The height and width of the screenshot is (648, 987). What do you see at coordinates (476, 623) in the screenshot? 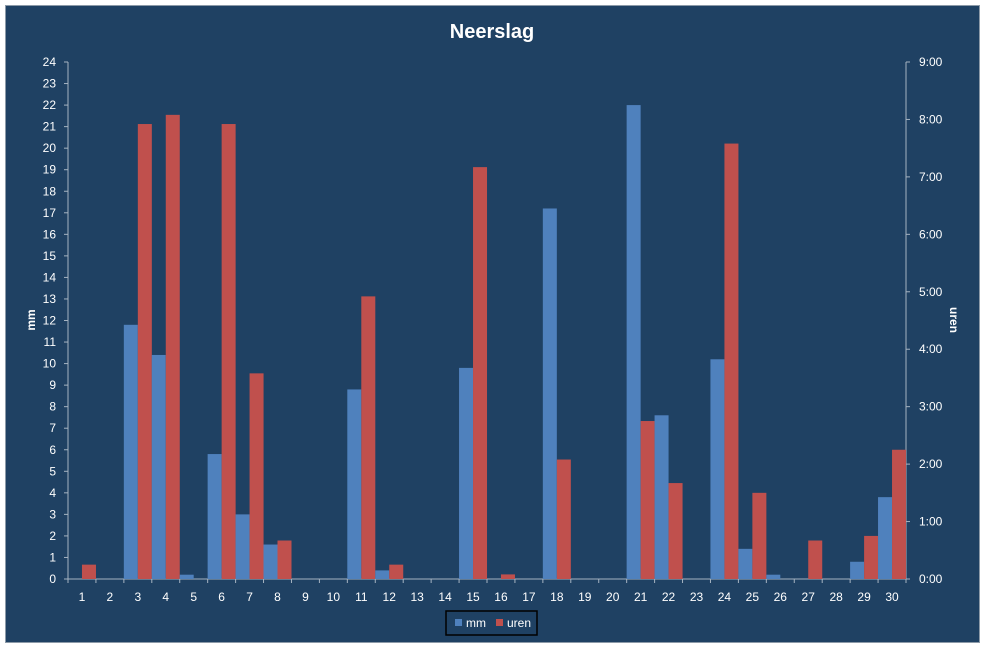
I see `legend-label-mm: mm` at bounding box center [476, 623].